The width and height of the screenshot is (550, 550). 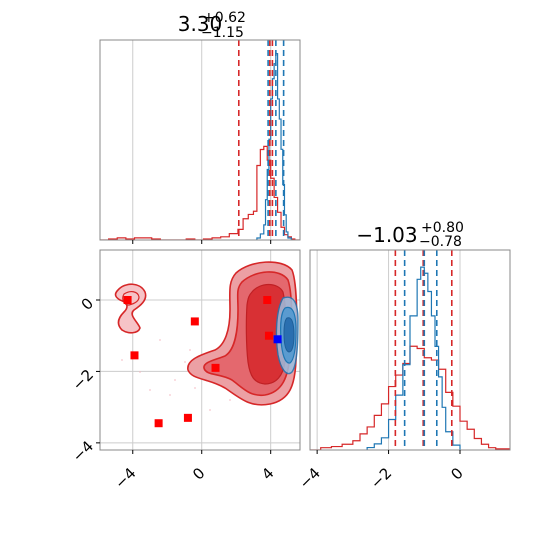 I want to click on contours, so click(x=206, y=344).